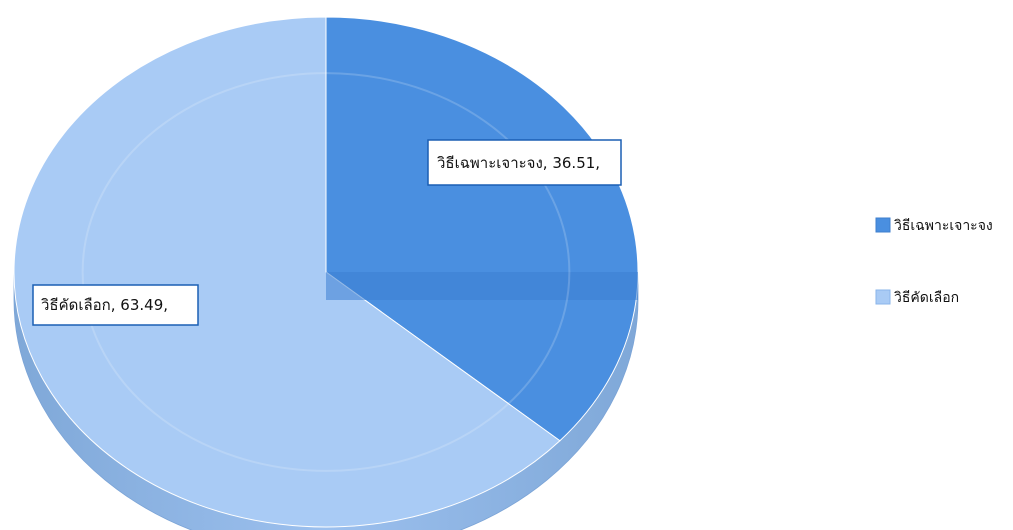 This screenshot has height=530, width=1013. Describe the element at coordinates (518, 163) in the screenshot. I see `data-label-0-text: วิธีเฉพาะเจาะจง, 36.51,` at that location.